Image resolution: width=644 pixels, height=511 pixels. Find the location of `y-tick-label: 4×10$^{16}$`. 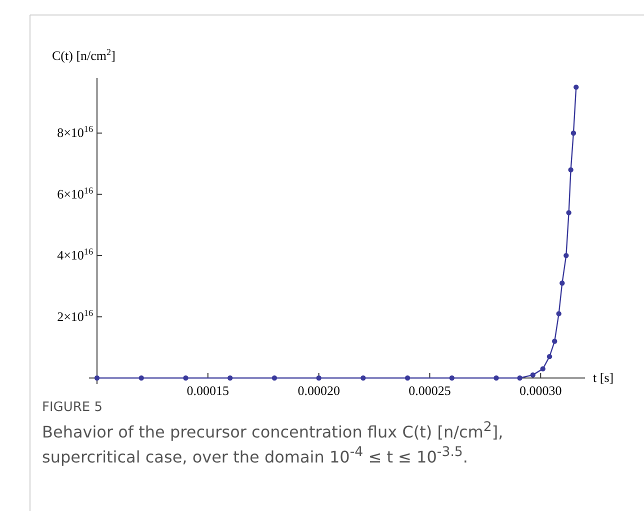

y-tick-label: 4×10$^{16}$ is located at coordinates (75, 254).